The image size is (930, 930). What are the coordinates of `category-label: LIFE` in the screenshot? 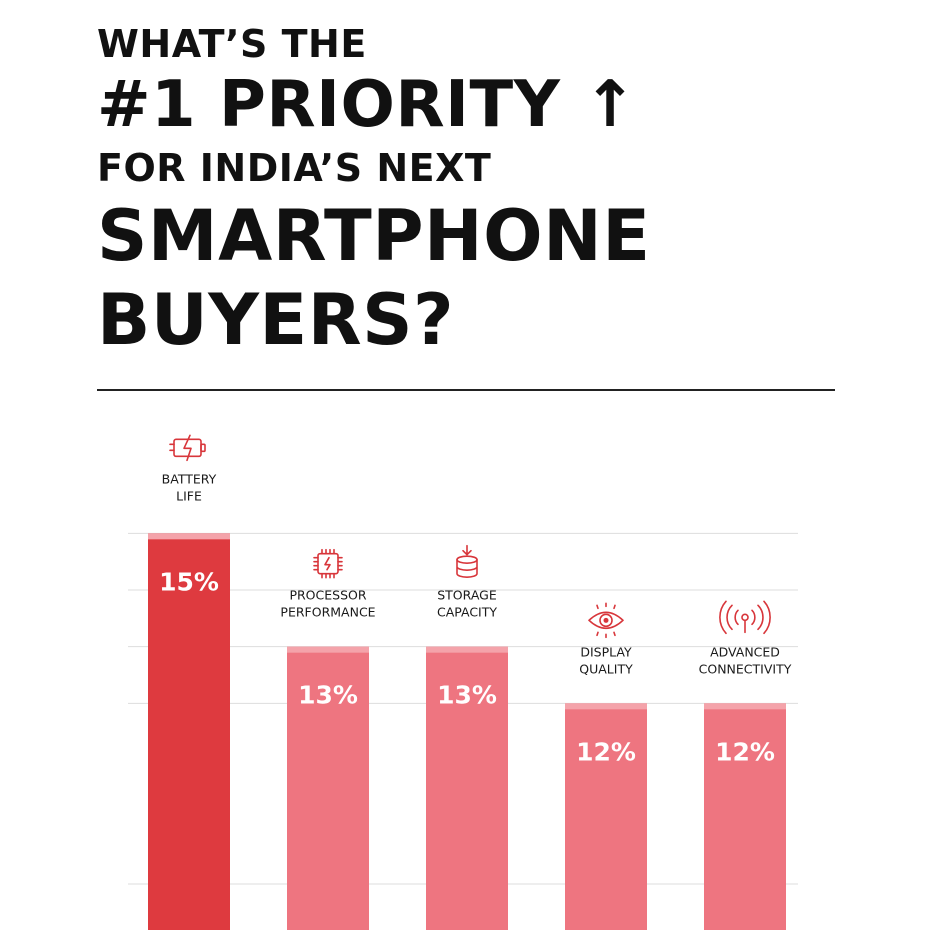 It's located at (189, 495).